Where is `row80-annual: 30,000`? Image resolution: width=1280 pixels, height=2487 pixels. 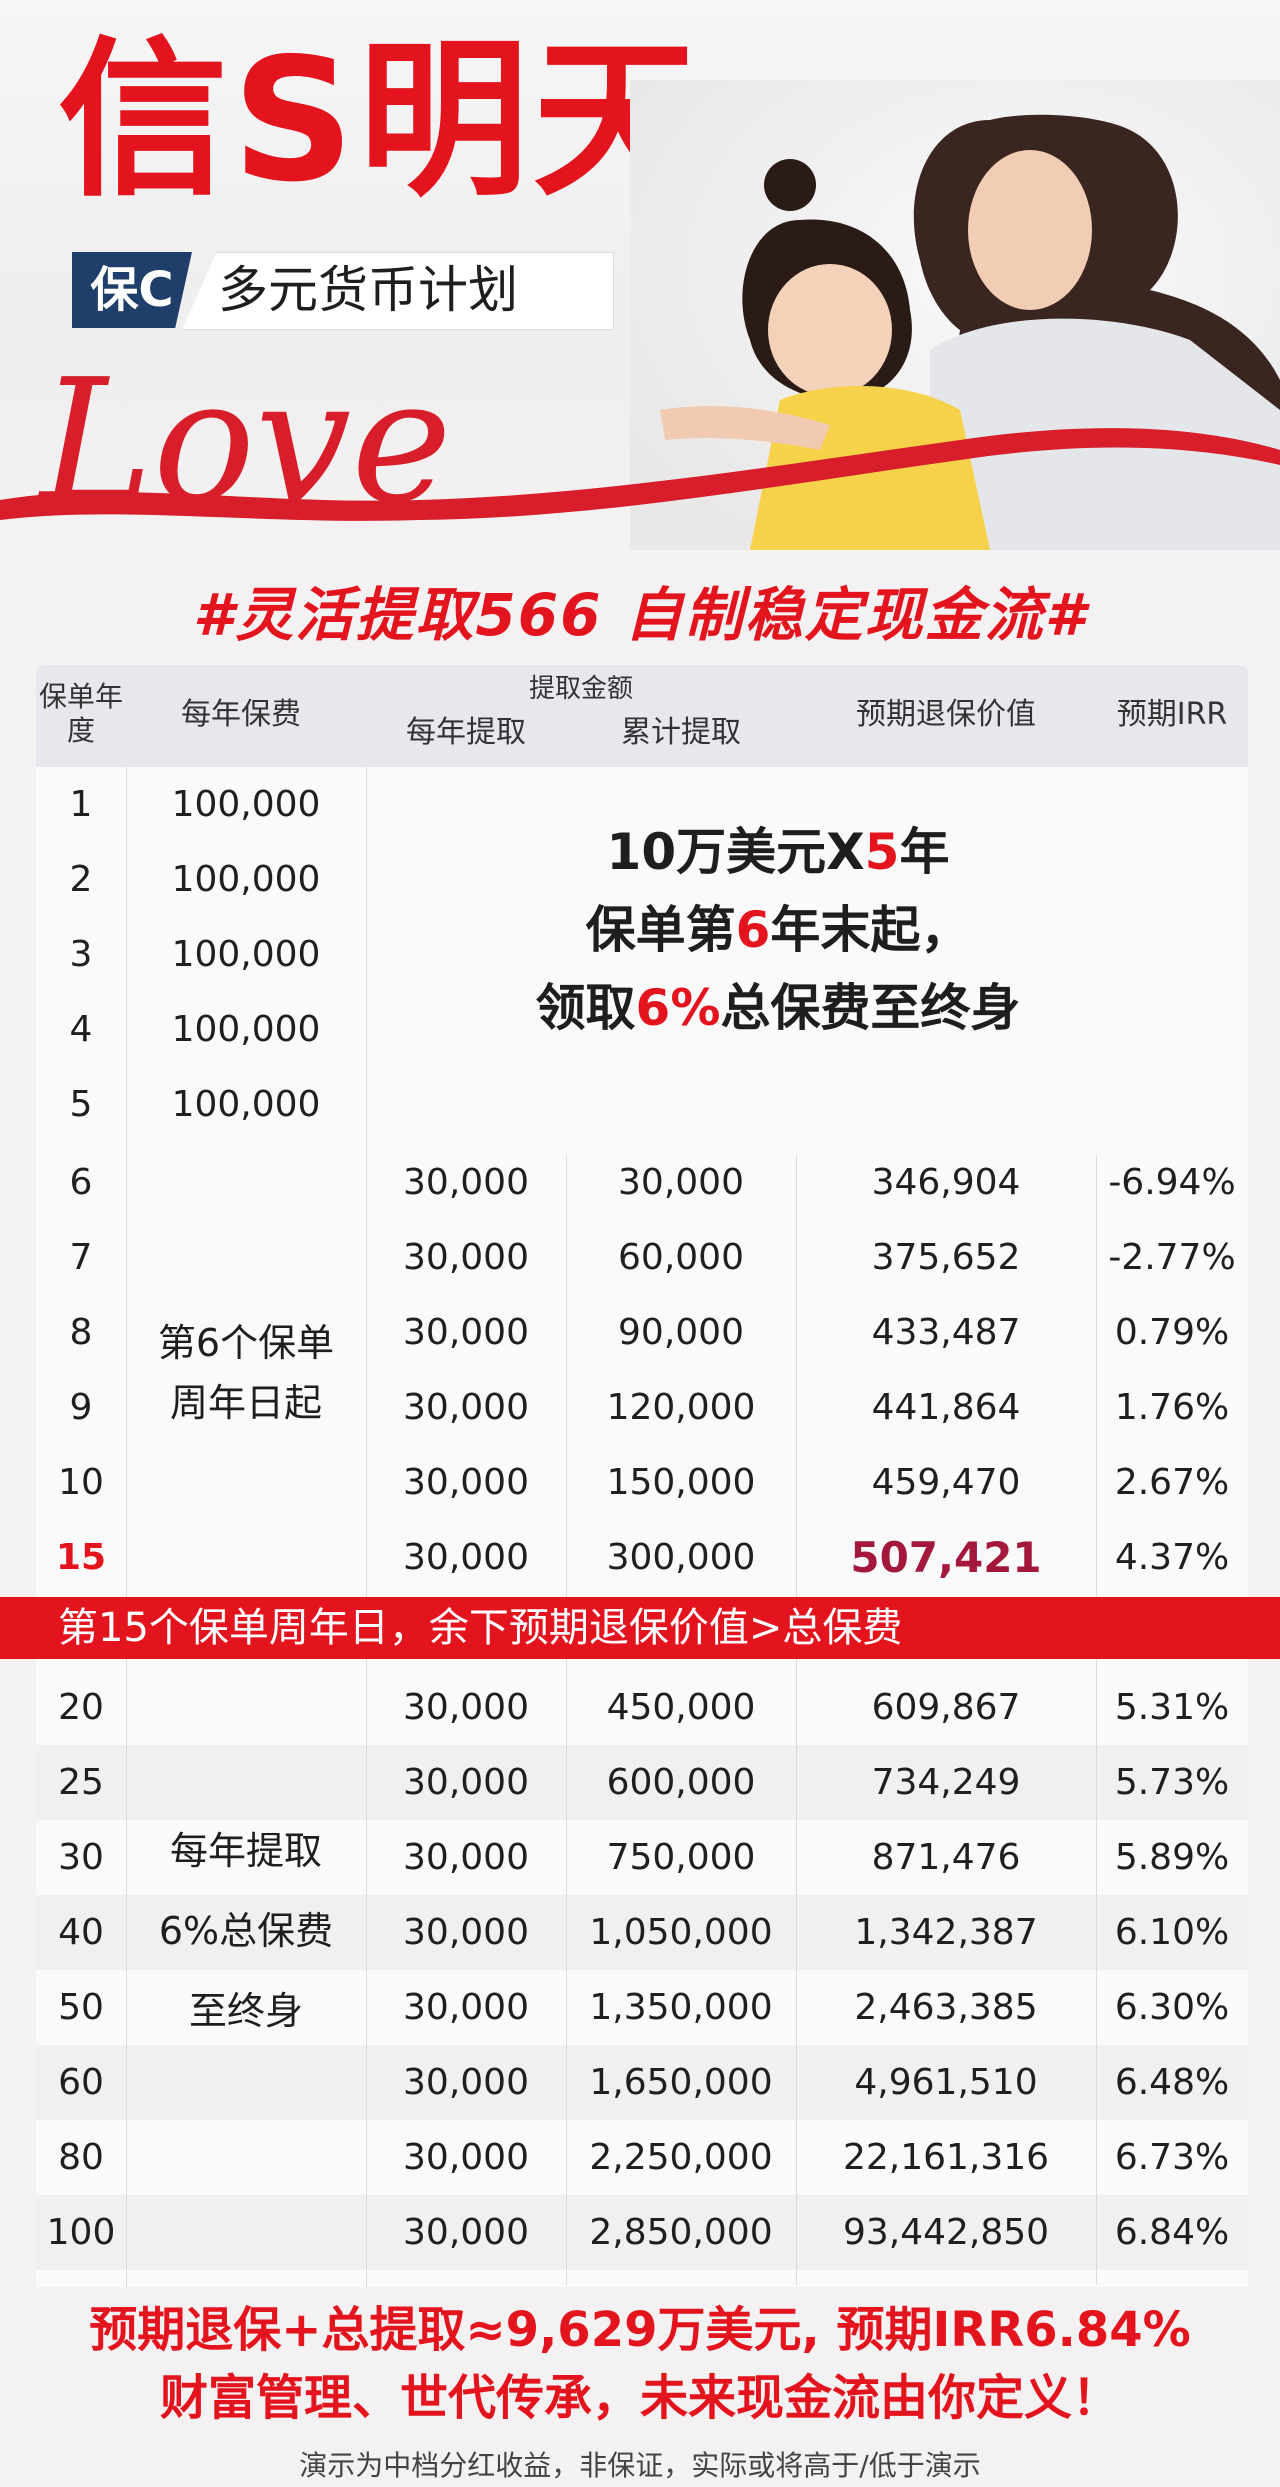
row80-annual: 30,000 is located at coordinates (466, 2157).